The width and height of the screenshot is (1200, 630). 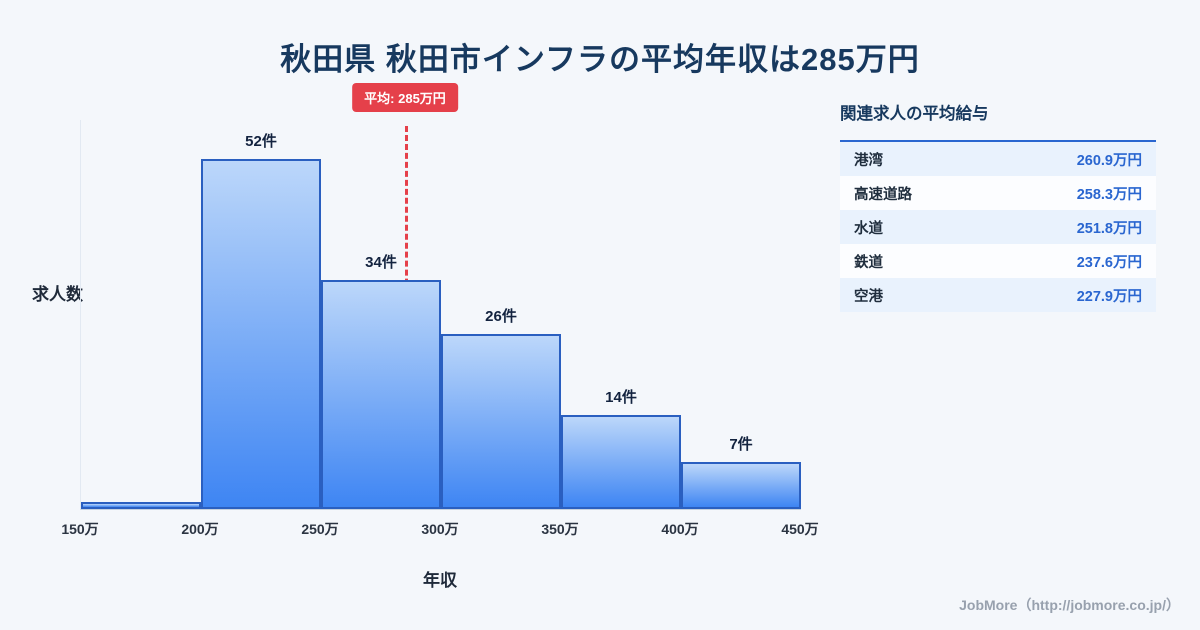 I want to click on job-salary-value: 251.8万円, so click(x=1109, y=228).